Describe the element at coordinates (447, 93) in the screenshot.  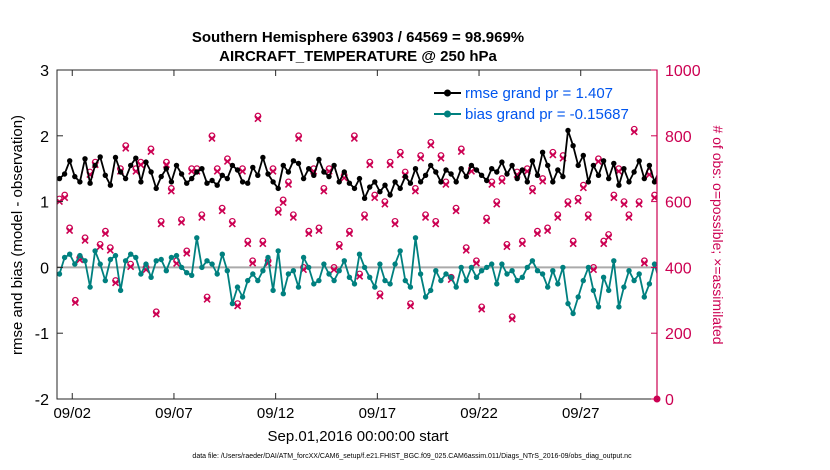
I see `legend-rmse-marker` at that location.